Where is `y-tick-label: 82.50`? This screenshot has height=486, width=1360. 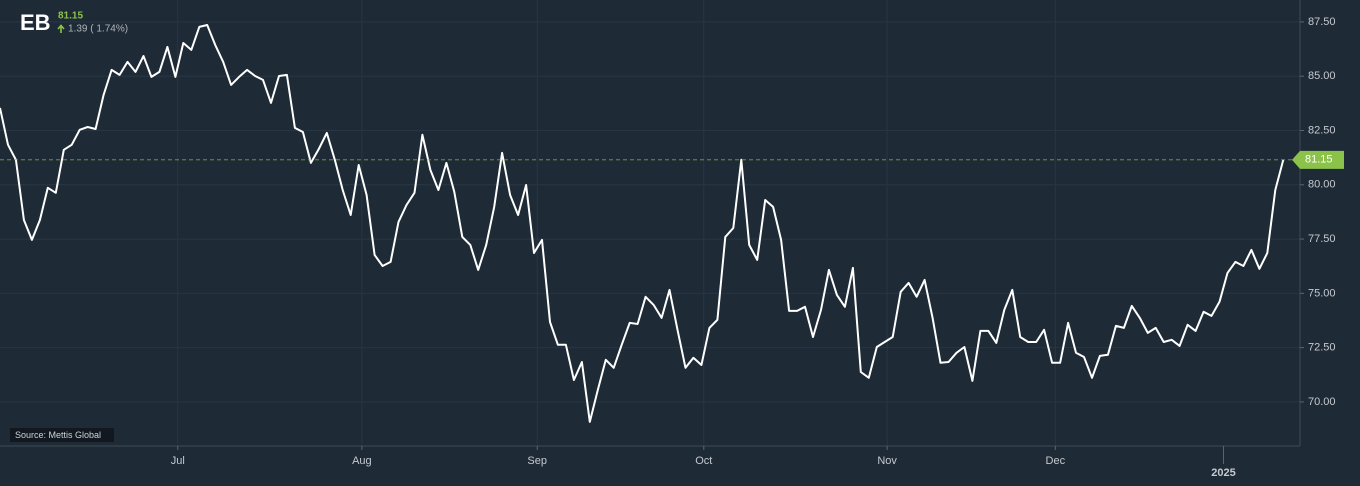
y-tick-label: 82.50 is located at coordinates (1322, 130).